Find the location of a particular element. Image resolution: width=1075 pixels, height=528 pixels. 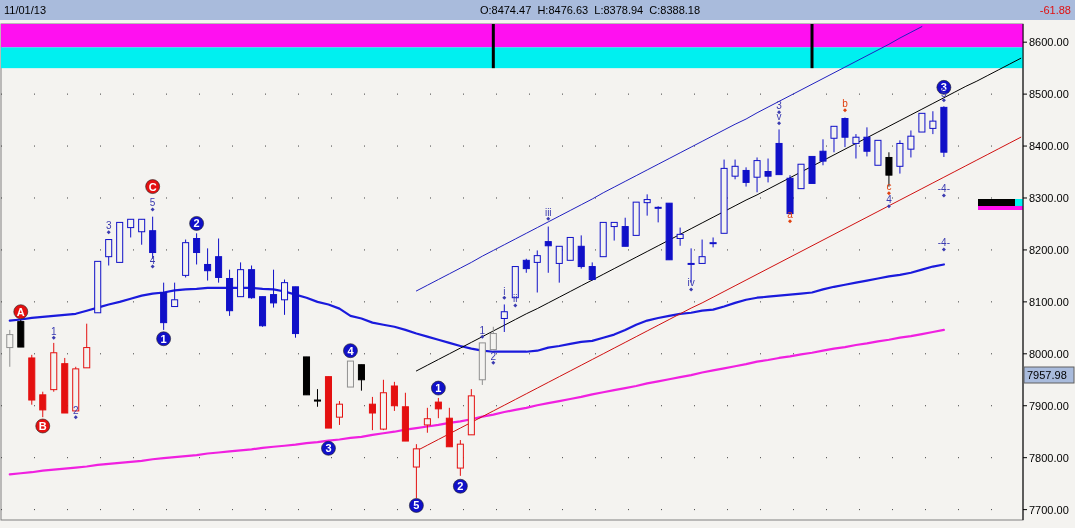

y-tick-label: 8300.00 is located at coordinates (1049, 197).